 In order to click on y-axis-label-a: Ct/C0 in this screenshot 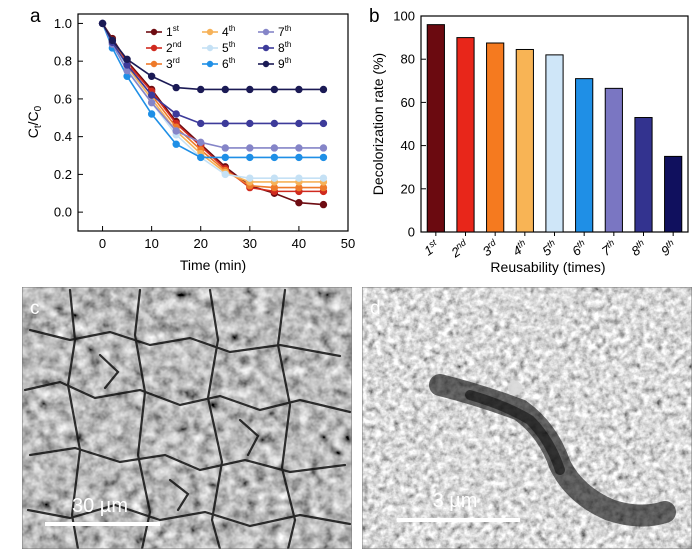, I will do `click(34, 121)`.